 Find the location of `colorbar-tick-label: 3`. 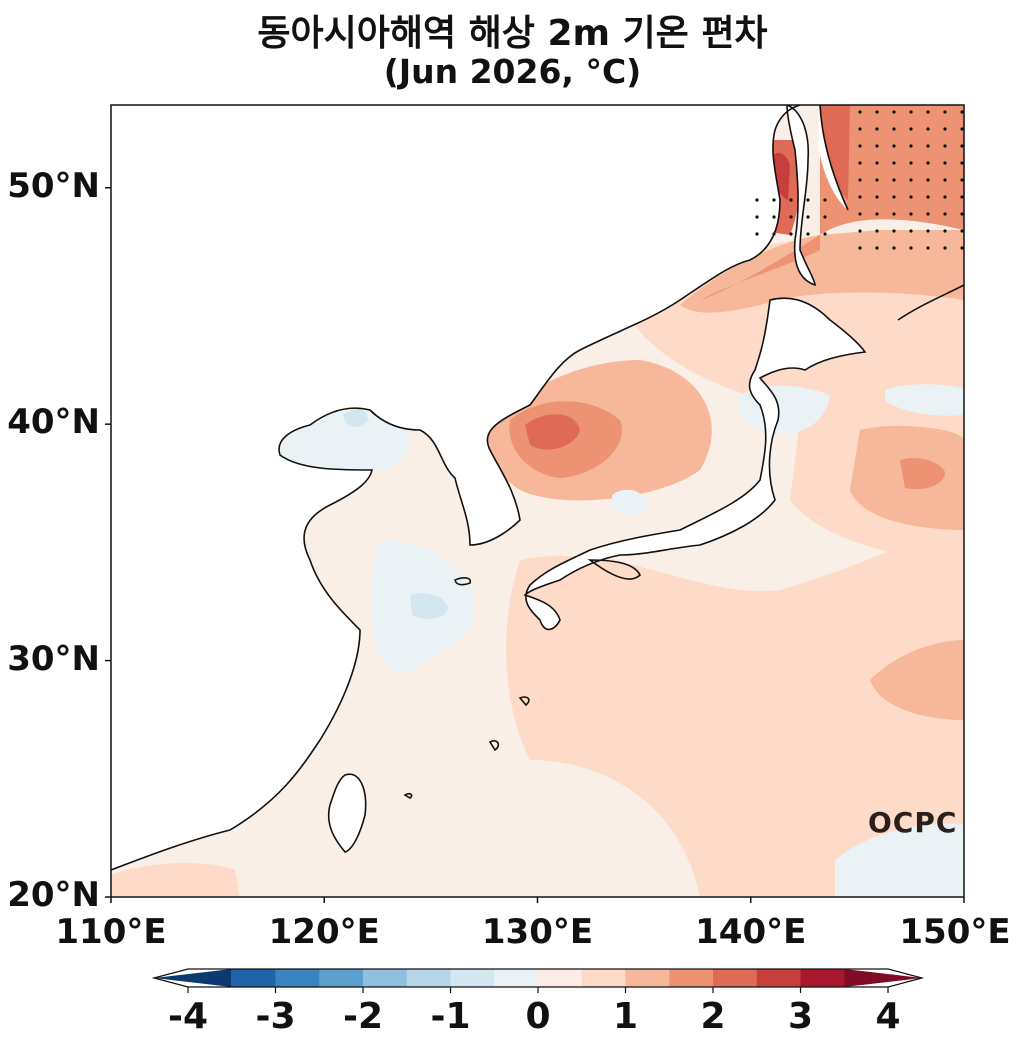

colorbar-tick-label: 3 is located at coordinates (800, 1016).